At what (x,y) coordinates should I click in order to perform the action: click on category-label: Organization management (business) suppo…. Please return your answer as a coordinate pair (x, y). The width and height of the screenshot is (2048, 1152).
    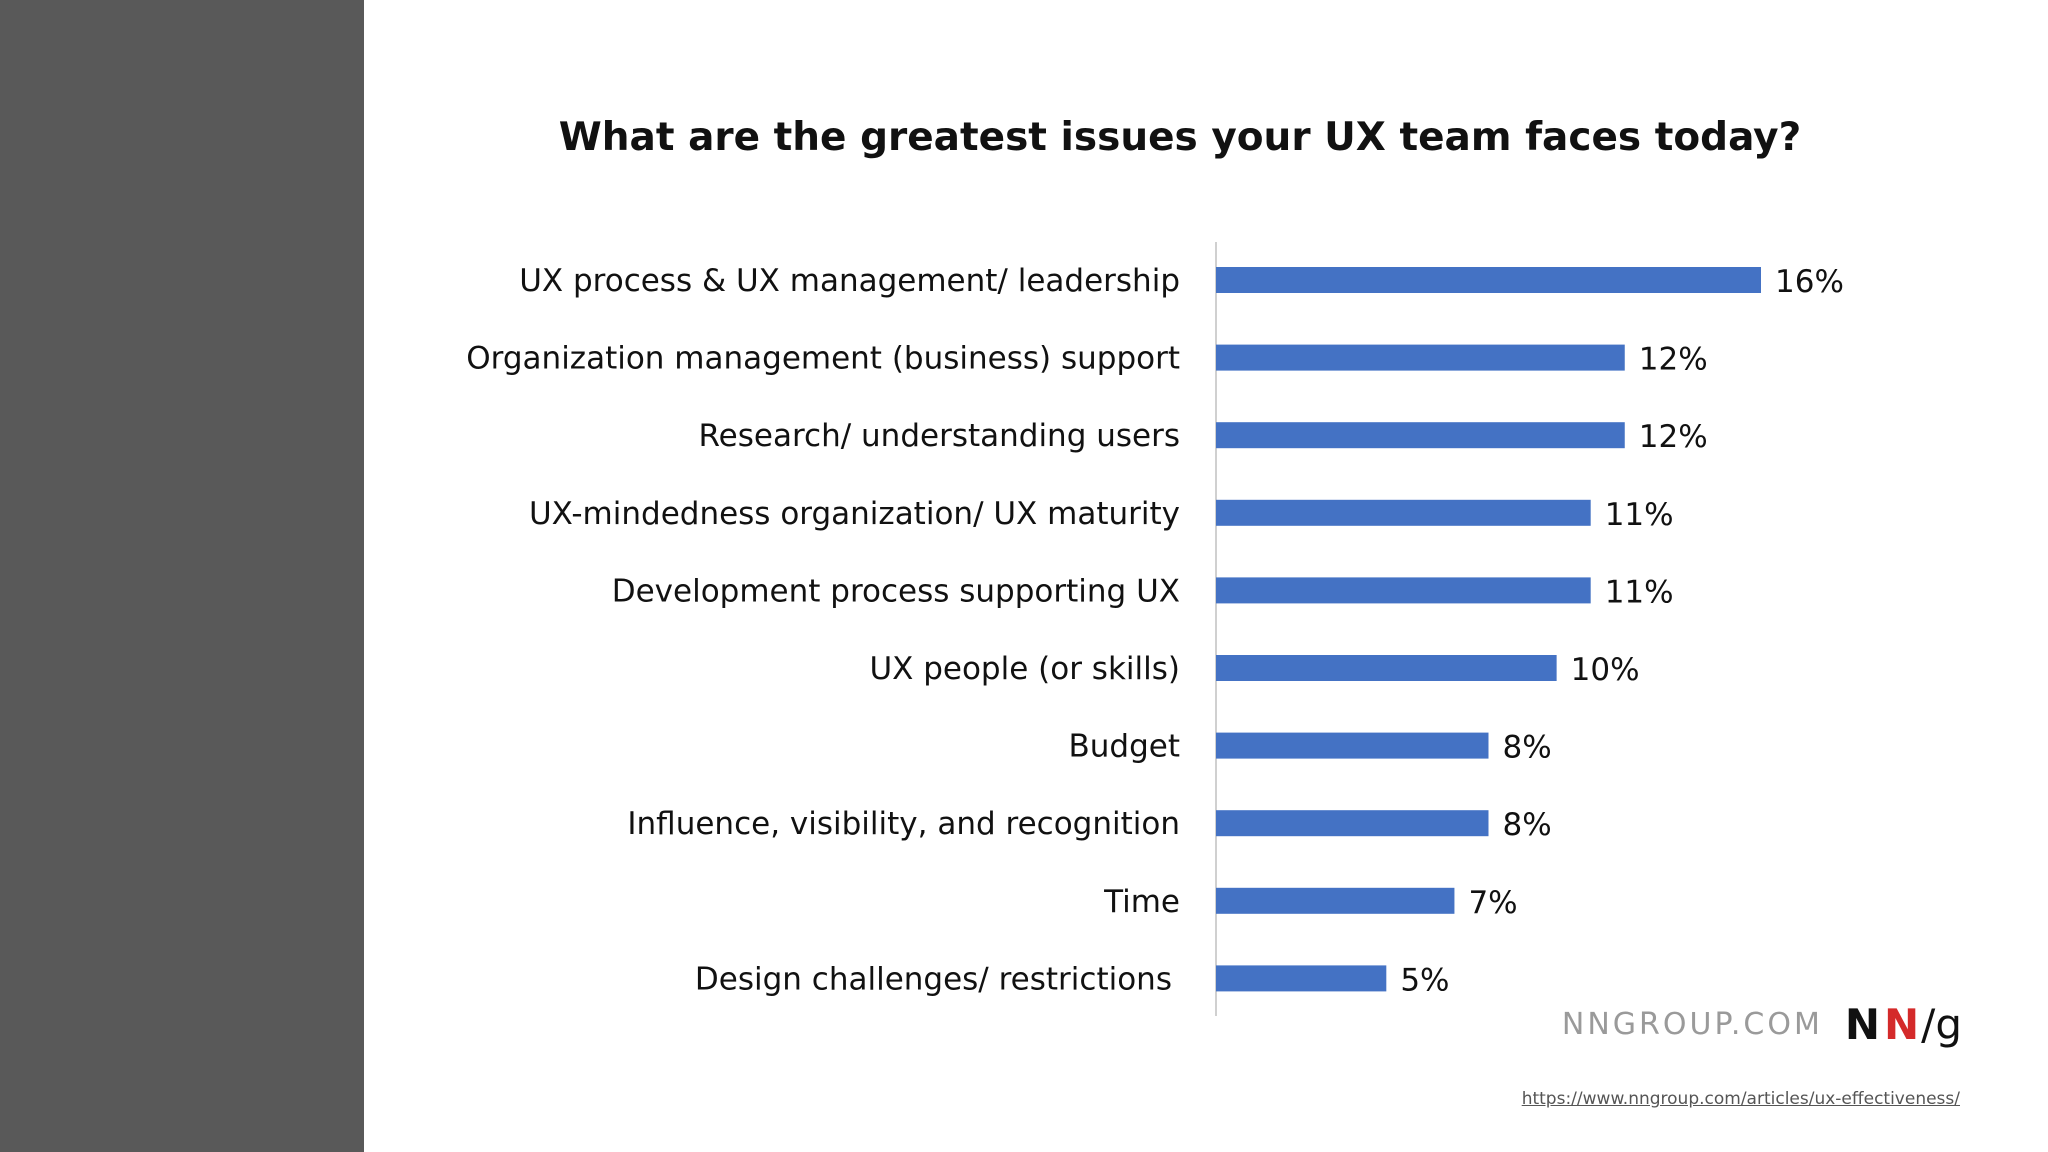
    Looking at the image, I should click on (823, 359).